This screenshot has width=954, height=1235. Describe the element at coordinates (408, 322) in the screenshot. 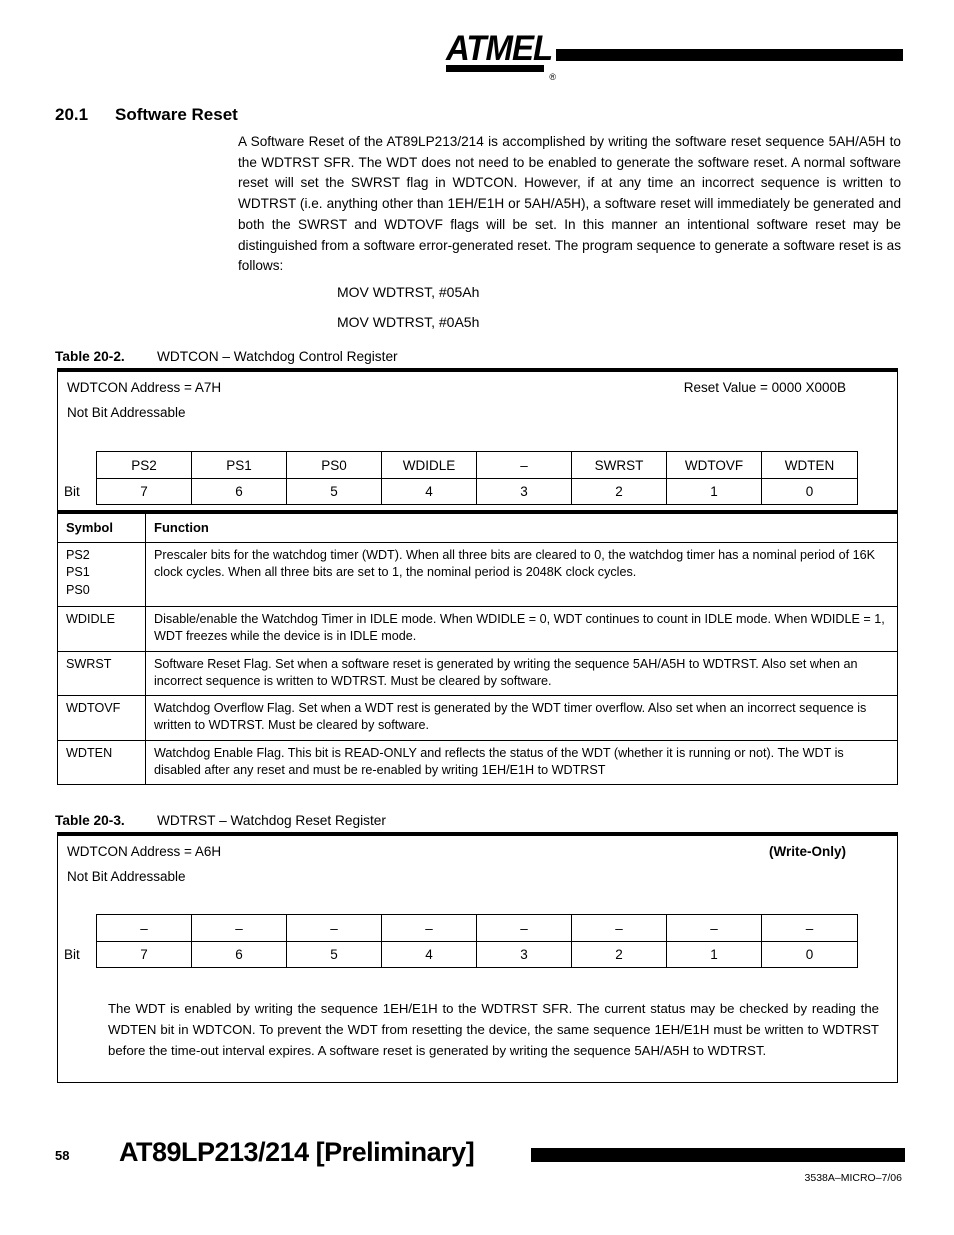

I see `code-line: MOV WDTRST, #0A5h` at that location.